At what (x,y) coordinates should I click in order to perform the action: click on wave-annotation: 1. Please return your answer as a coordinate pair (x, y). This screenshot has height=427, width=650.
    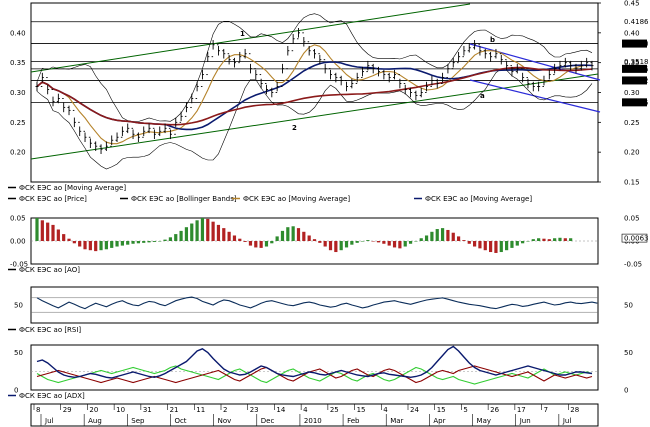
    Looking at the image, I should click on (242, 34).